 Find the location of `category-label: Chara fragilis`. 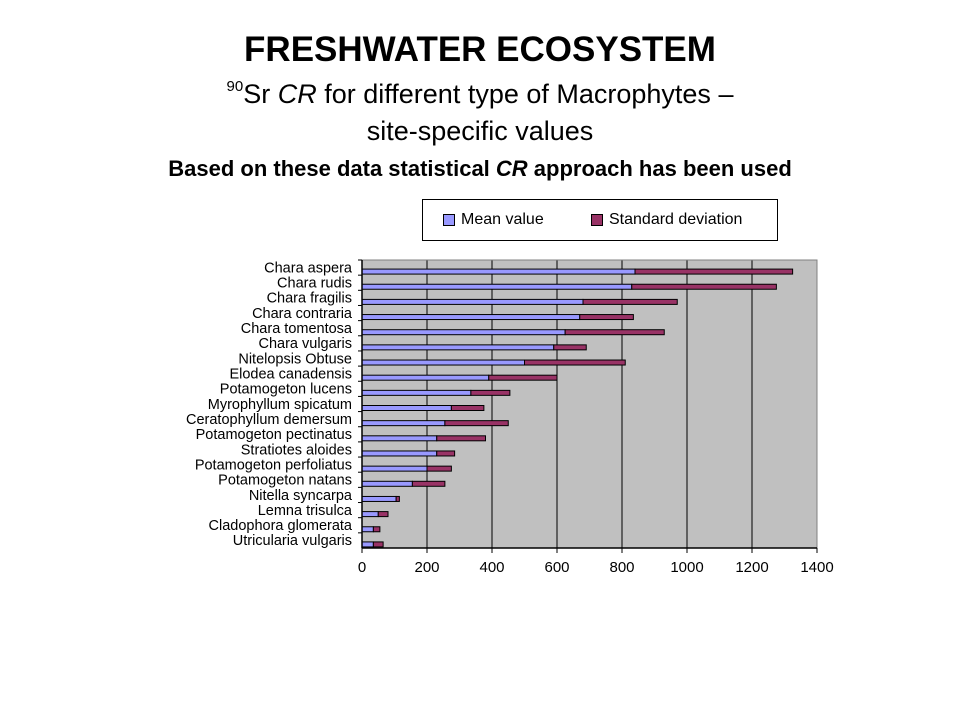

category-label: Chara fragilis is located at coordinates (309, 299).